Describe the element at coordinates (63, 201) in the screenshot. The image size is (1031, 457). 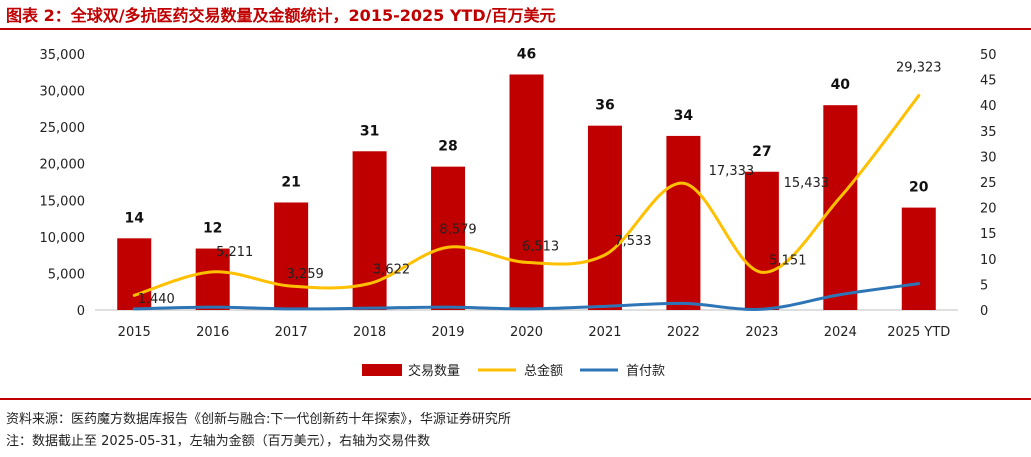
I see `left-axis-tick-label: 15,000` at that location.